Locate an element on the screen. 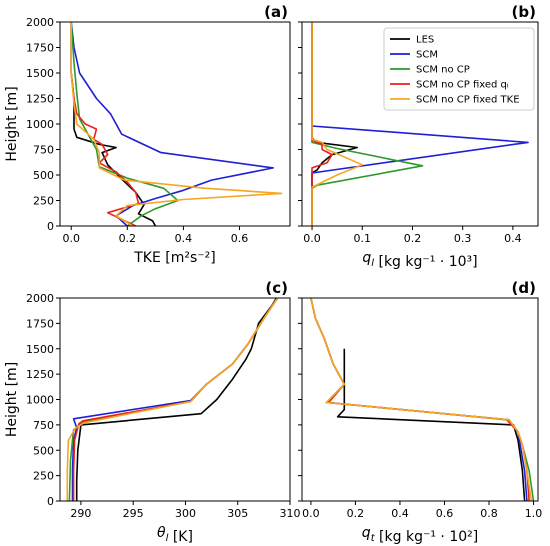 This screenshot has width=550, height=546. y-axis-label-a: Height [m] is located at coordinates (12, 123).